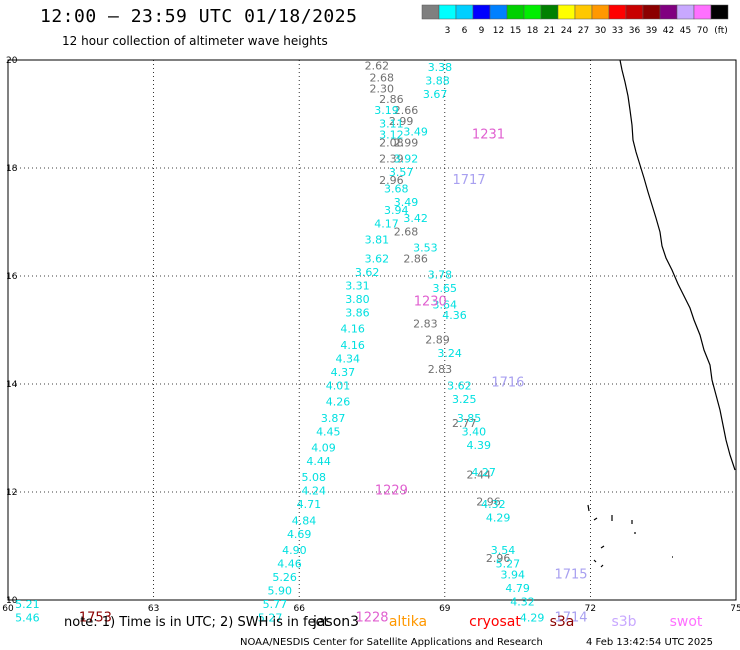 The width and height of the screenshot is (740, 650). What do you see at coordinates (440, 67) in the screenshot?
I see `wave-height-value: 3.38` at bounding box center [440, 67].